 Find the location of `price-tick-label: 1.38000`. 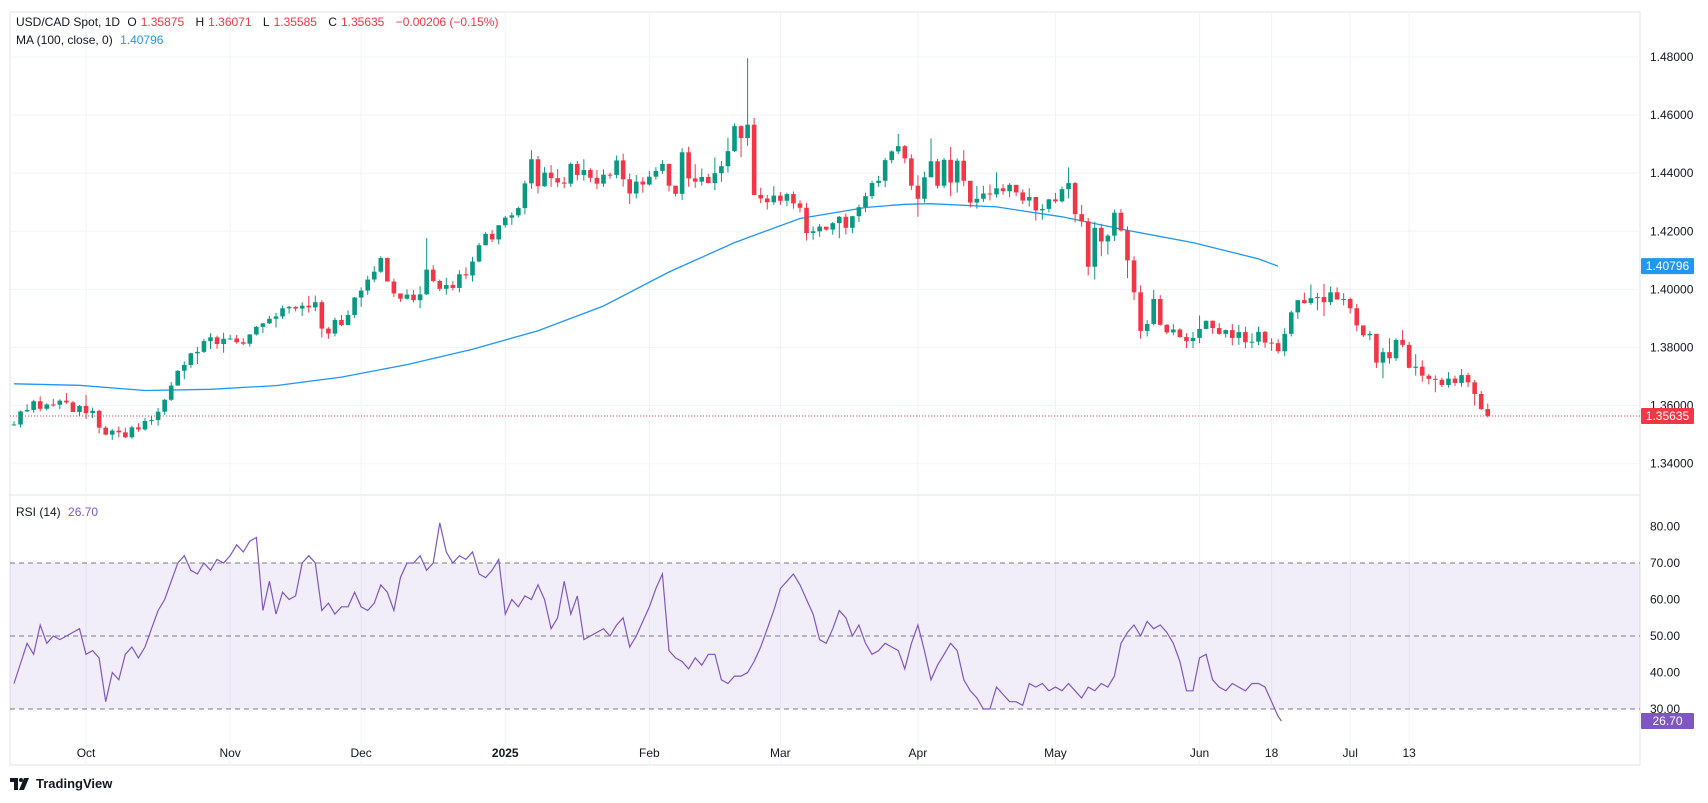

price-tick-label: 1.38000 is located at coordinates (1672, 348).